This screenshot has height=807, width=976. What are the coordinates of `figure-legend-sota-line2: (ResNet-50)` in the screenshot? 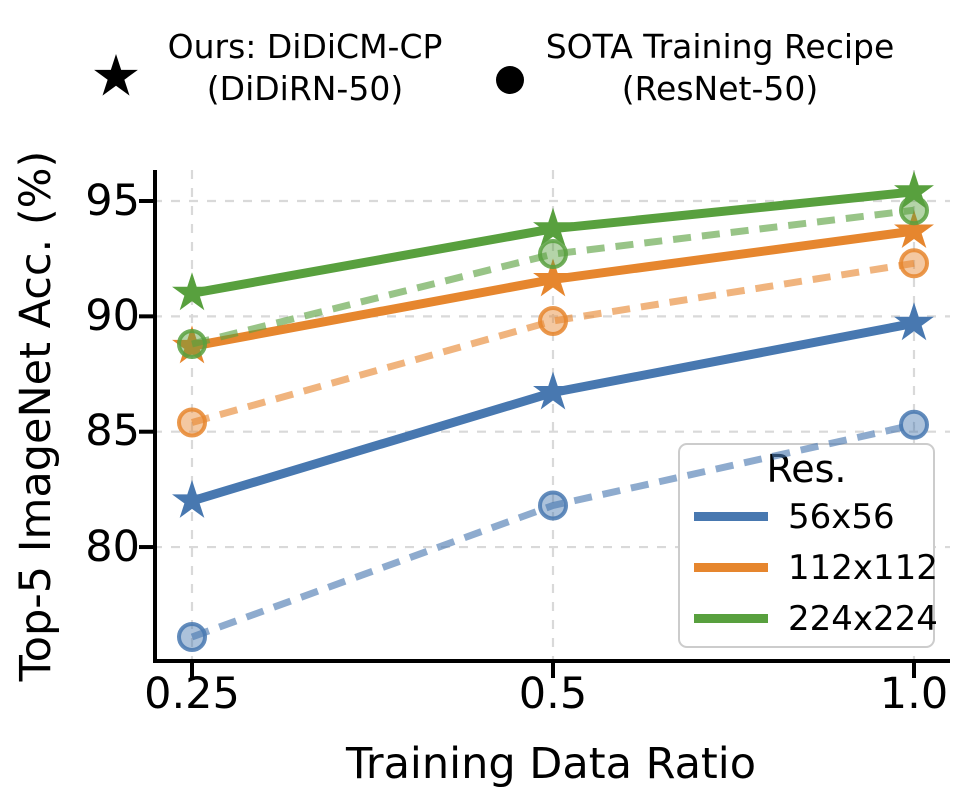 It's located at (720, 88).